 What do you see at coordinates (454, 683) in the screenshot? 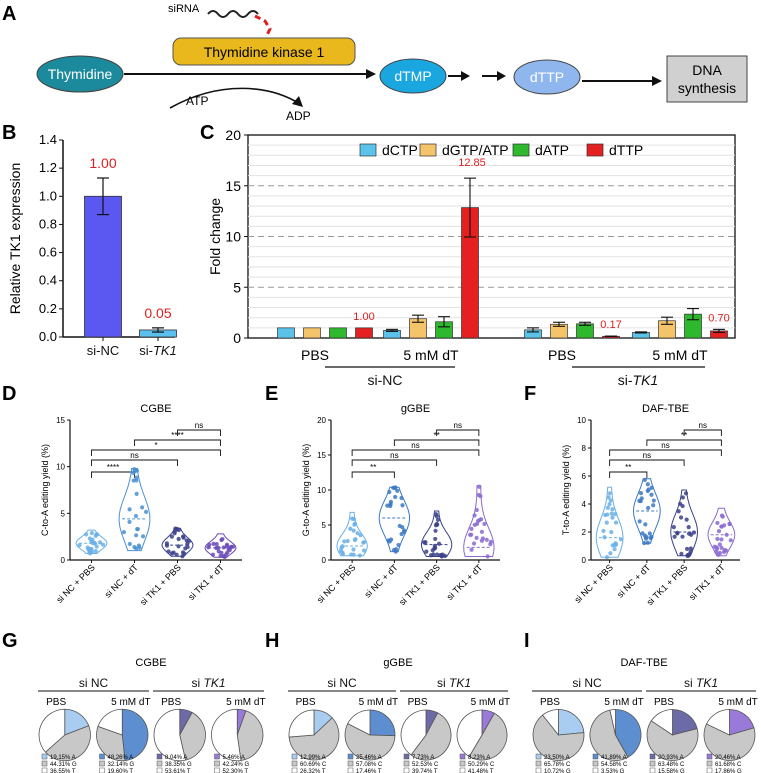
I see `group-label: si TK1` at bounding box center [454, 683].